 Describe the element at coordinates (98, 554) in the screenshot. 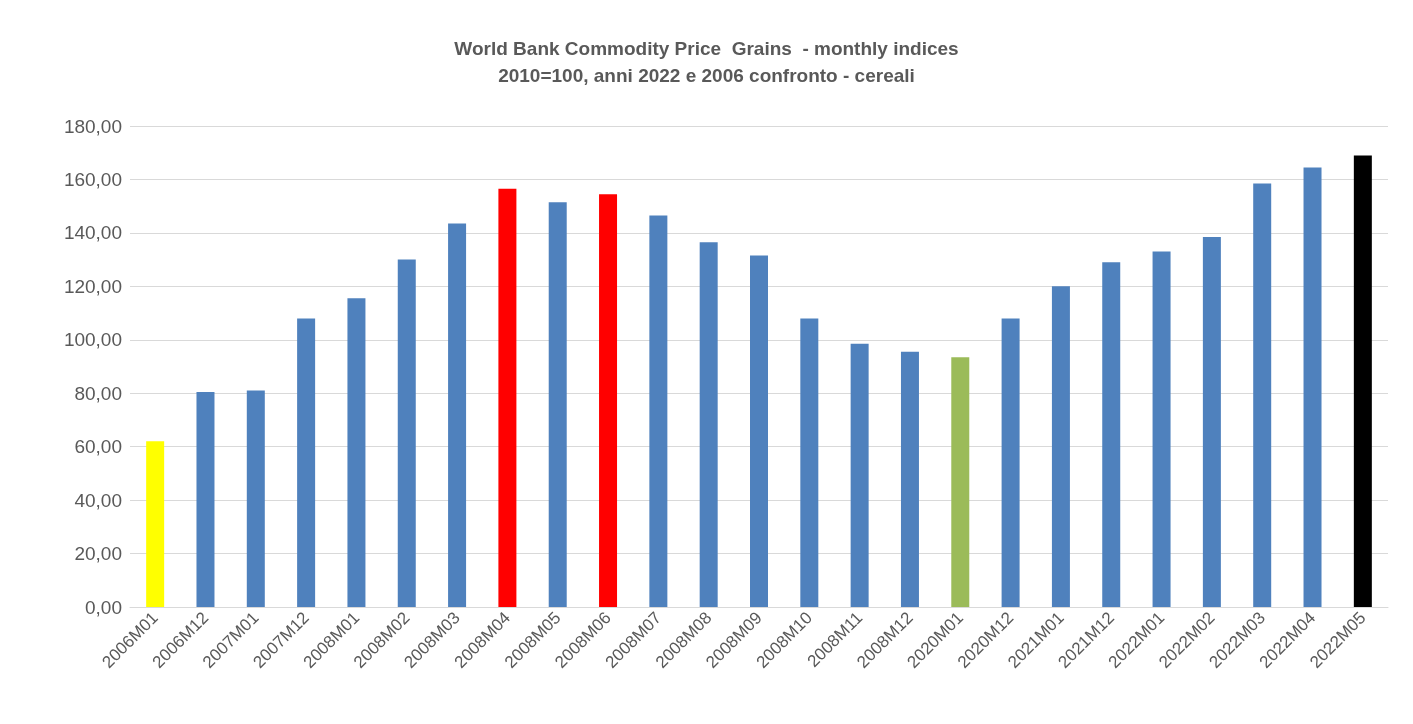

I see `y-tick-label: 20,00` at that location.